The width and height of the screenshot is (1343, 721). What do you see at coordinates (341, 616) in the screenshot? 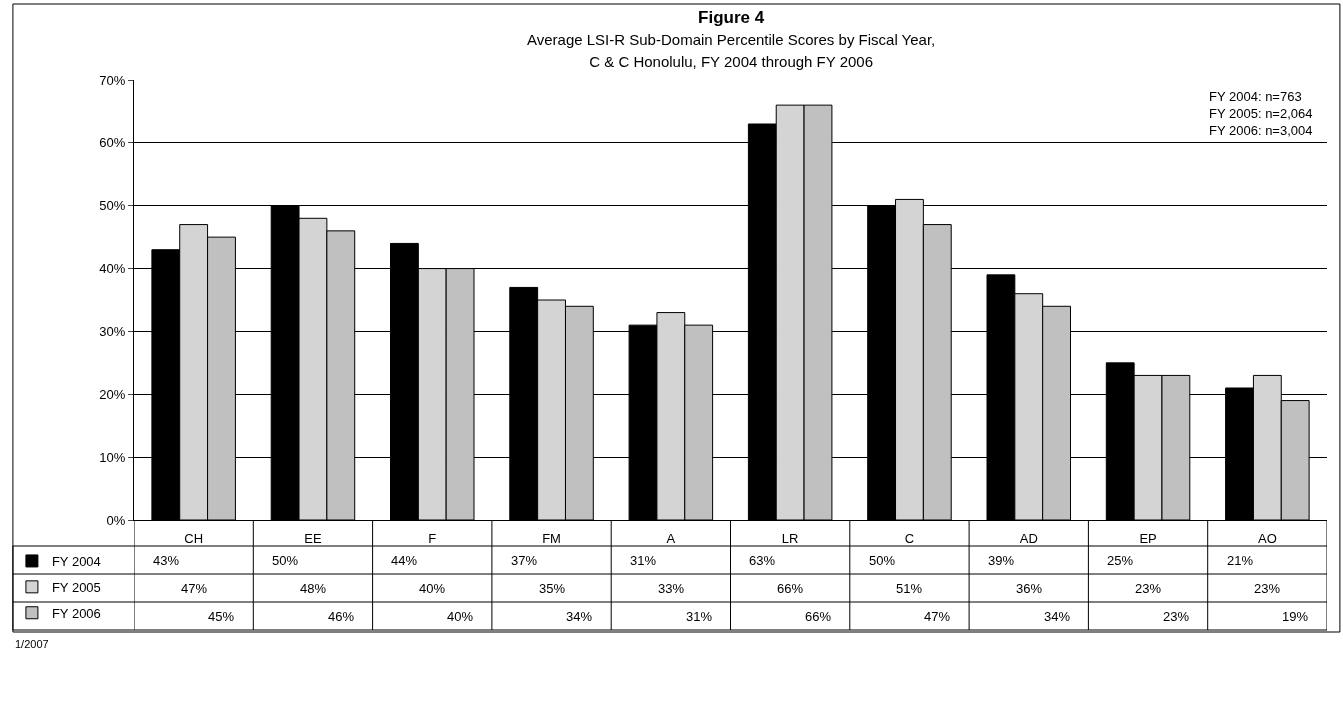
I see `data-label: 46%` at bounding box center [341, 616].